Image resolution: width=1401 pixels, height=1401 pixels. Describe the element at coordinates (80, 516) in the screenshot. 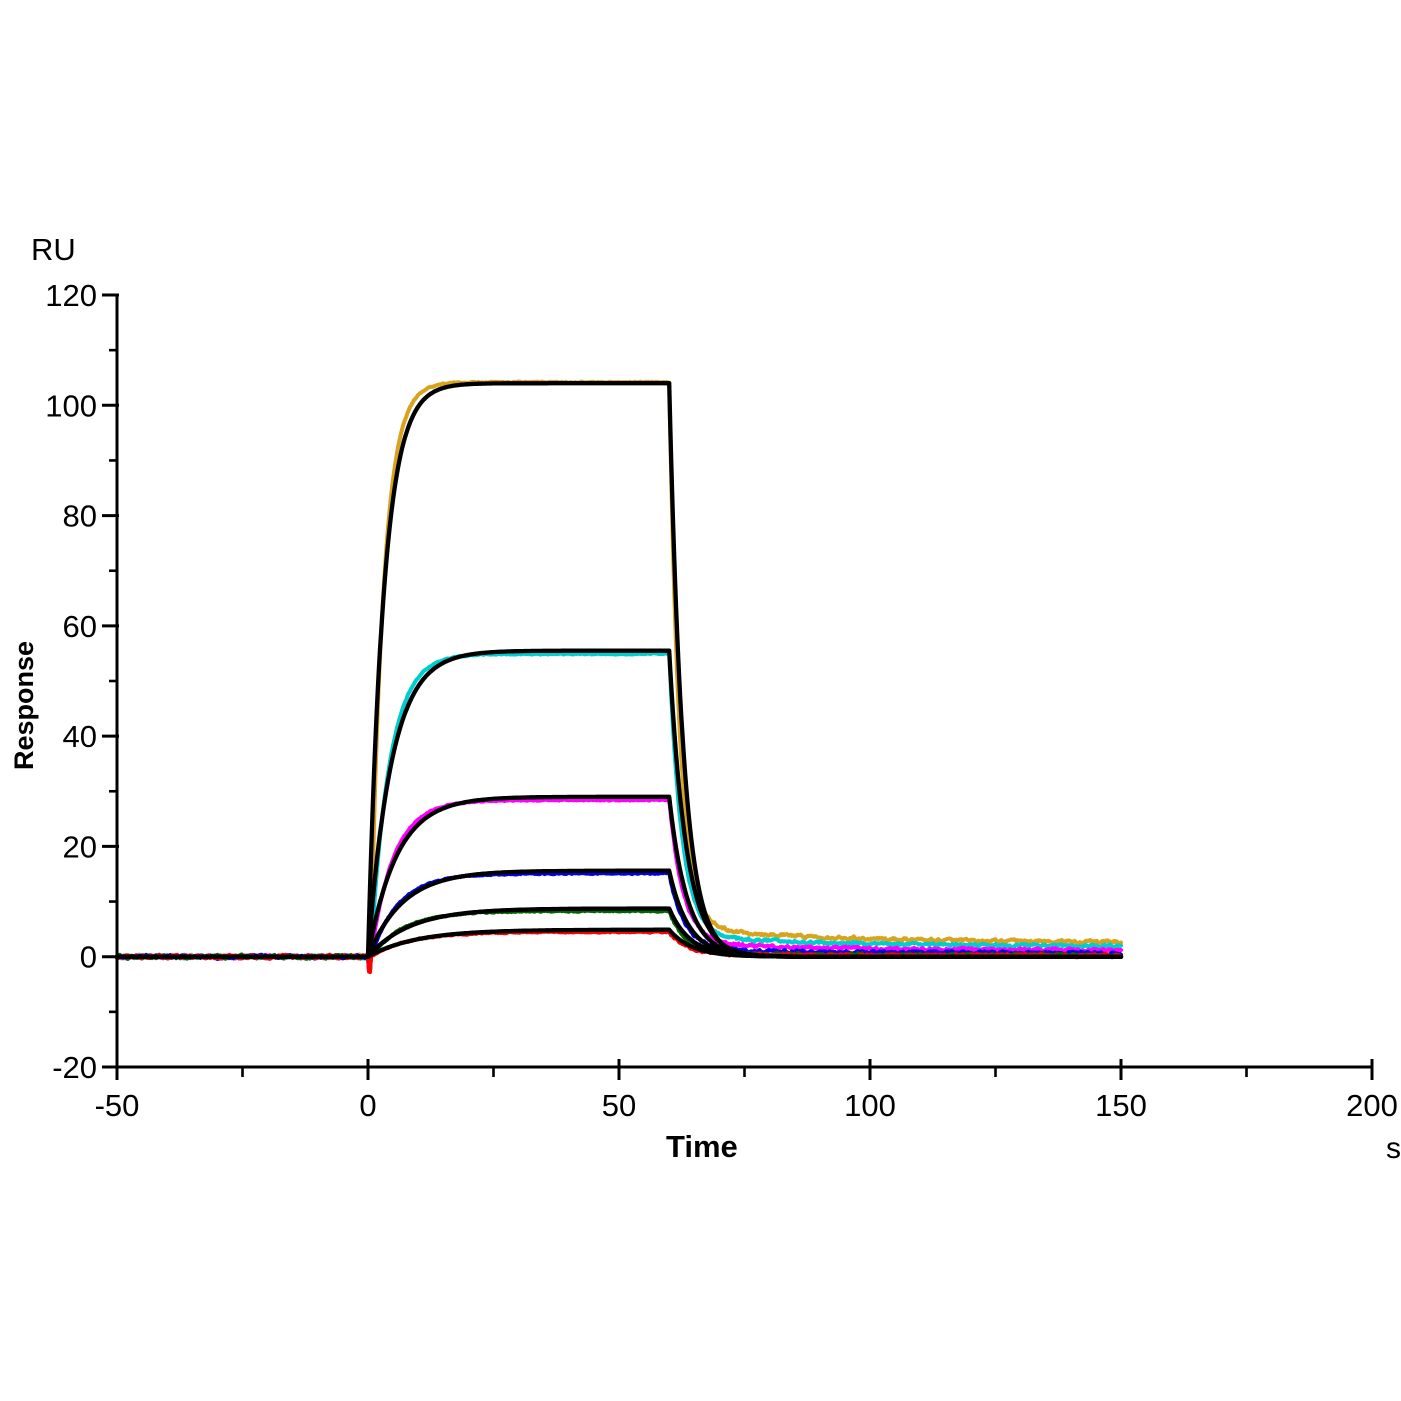

I see `y-tick-label: 80` at that location.